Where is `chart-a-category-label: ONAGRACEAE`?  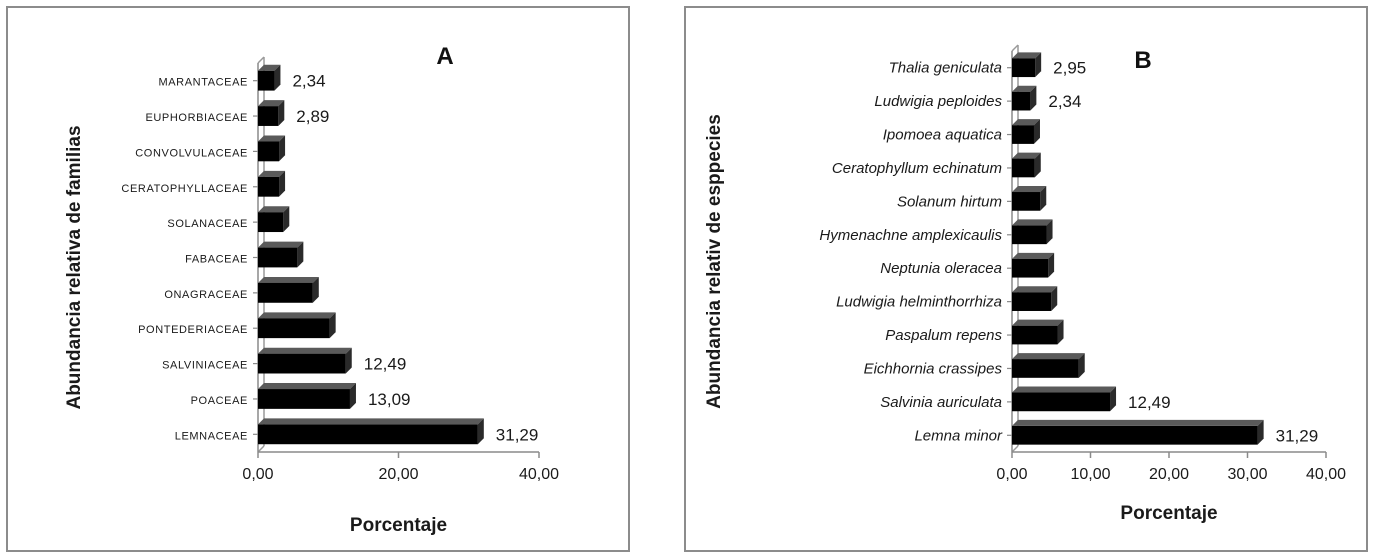
chart-a-category-label: ONAGRACEAE is located at coordinates (206, 295).